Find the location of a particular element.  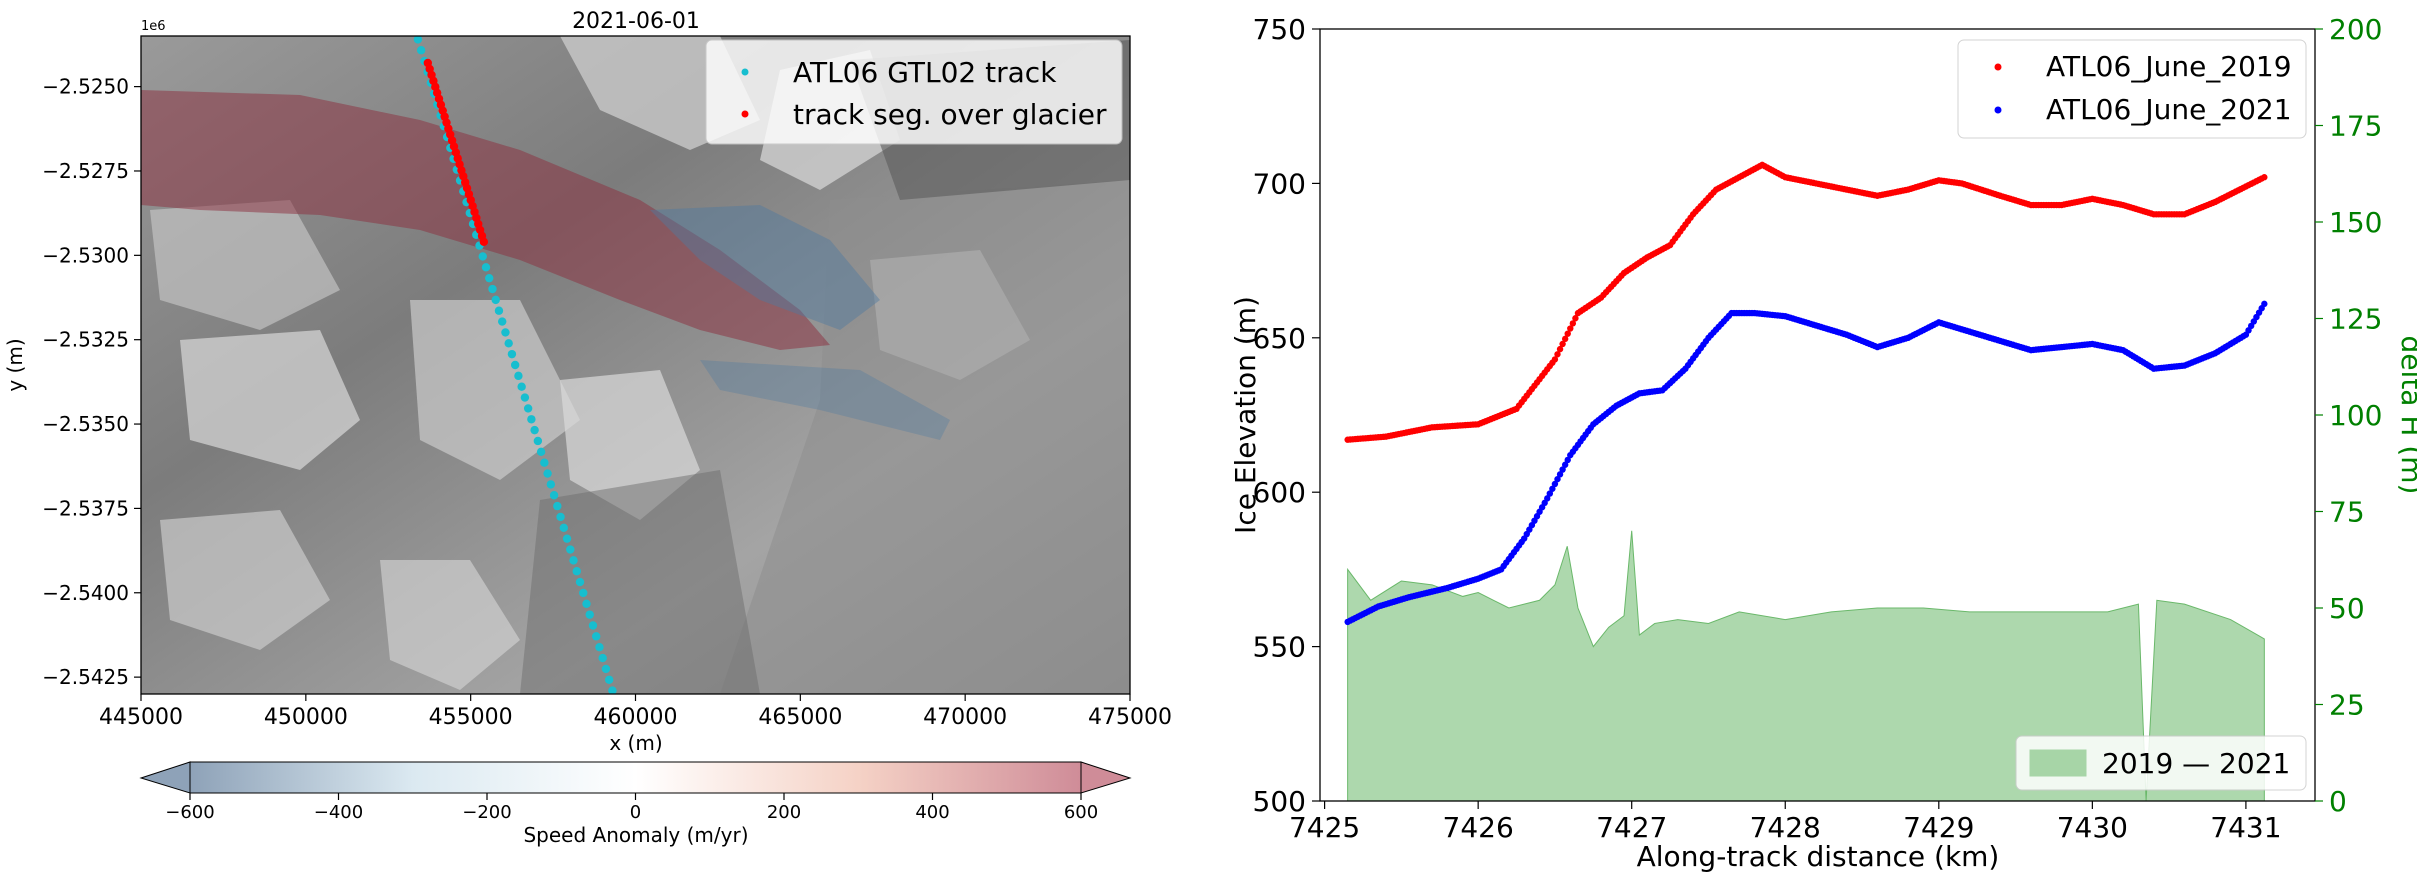

elevation-x-tick-label: 7427 is located at coordinates (1631, 827).